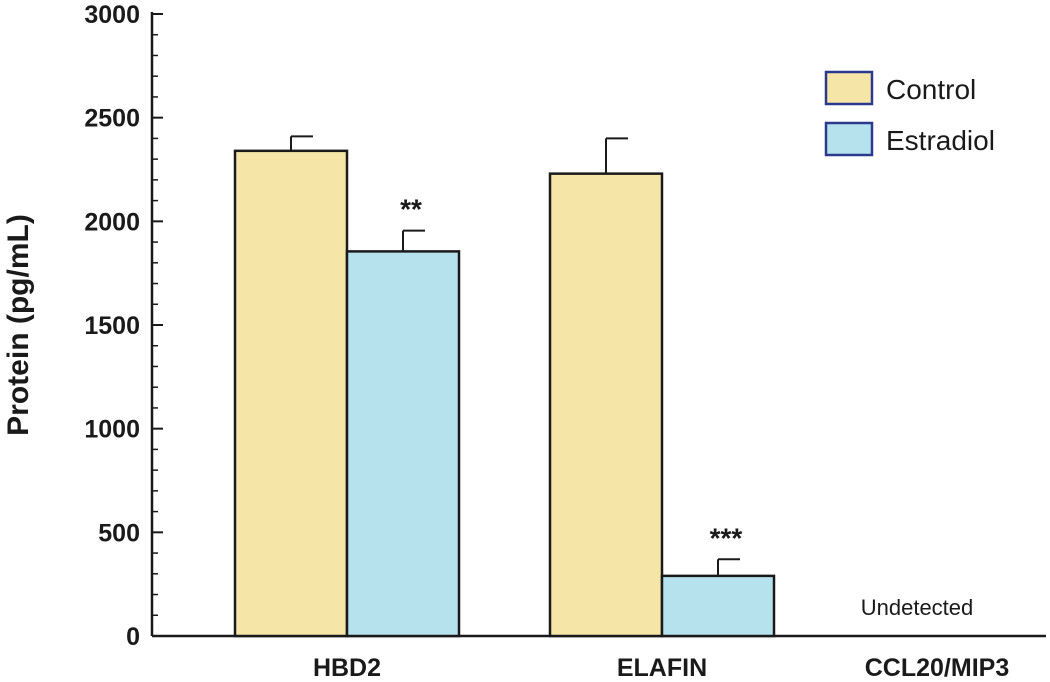 The height and width of the screenshot is (682, 1050). What do you see at coordinates (411, 209) in the screenshot?
I see `significance-marker: **` at bounding box center [411, 209].